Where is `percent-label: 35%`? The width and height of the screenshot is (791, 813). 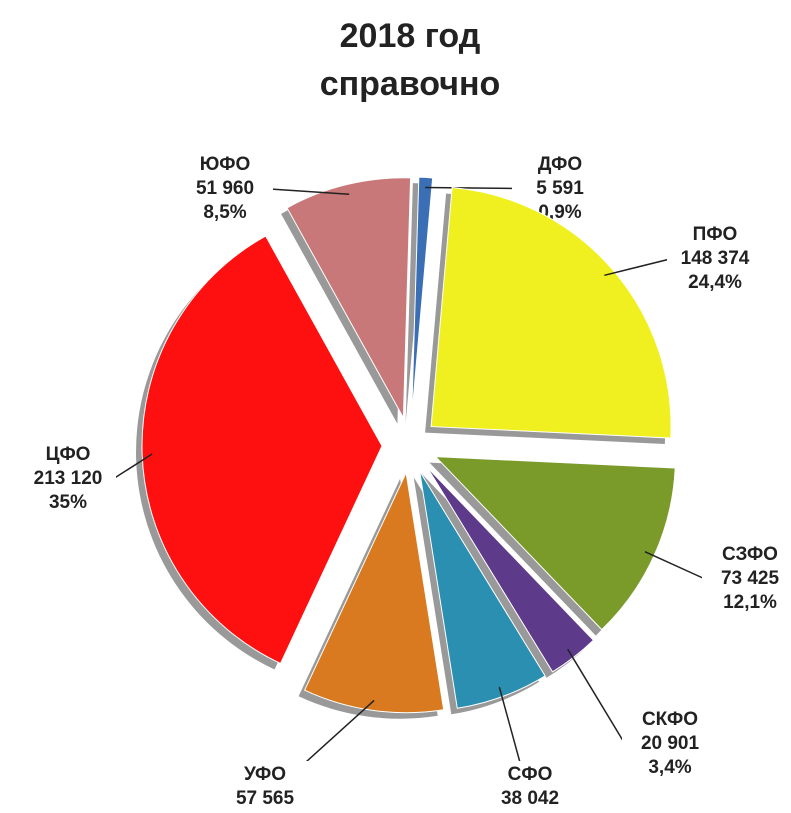 percent-label: 35% is located at coordinates (68, 502).